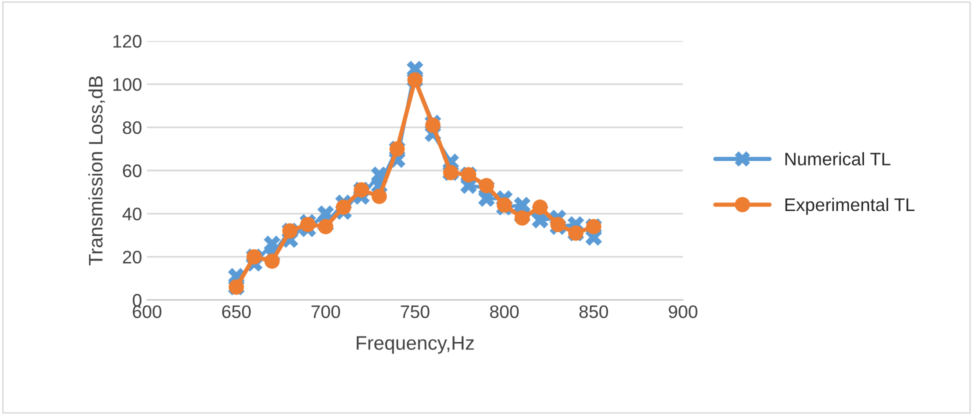  I want to click on x-tick-label: 900, so click(683, 311).